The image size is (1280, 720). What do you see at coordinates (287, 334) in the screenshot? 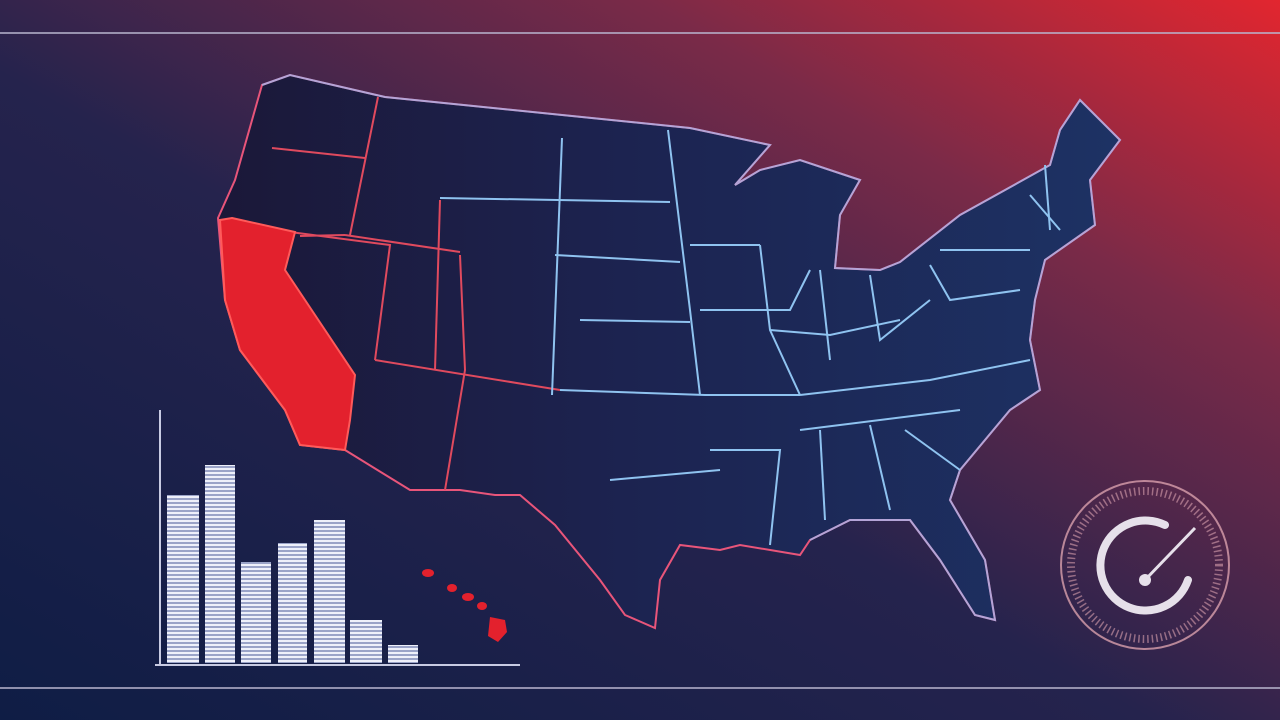
I see `california` at bounding box center [287, 334].